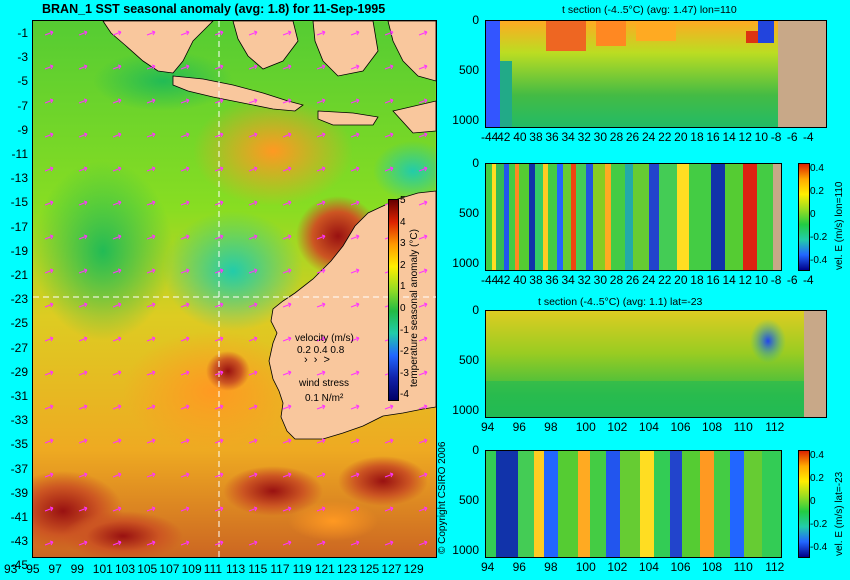  I want to click on section-x-tick: 104, so click(648, 567).